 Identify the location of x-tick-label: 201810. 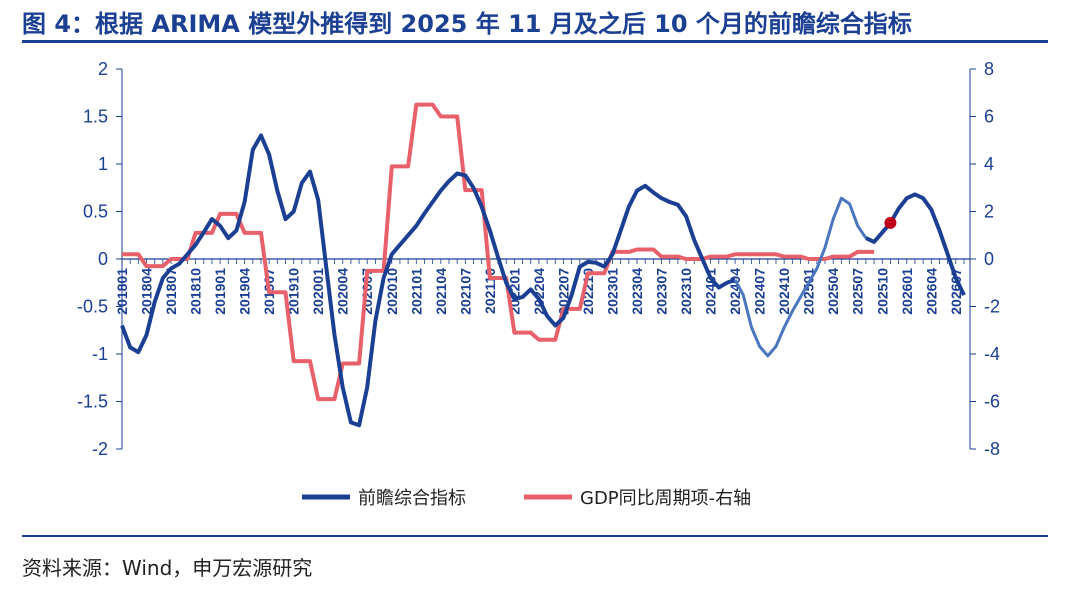
(196, 291).